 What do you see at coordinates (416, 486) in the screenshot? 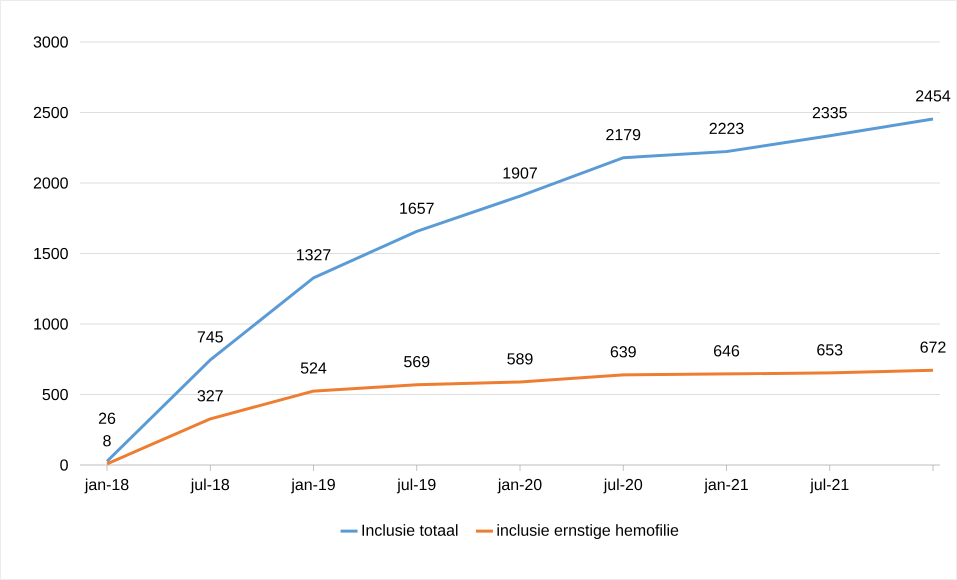
I see `x-tick-label: jul-19` at bounding box center [416, 486].